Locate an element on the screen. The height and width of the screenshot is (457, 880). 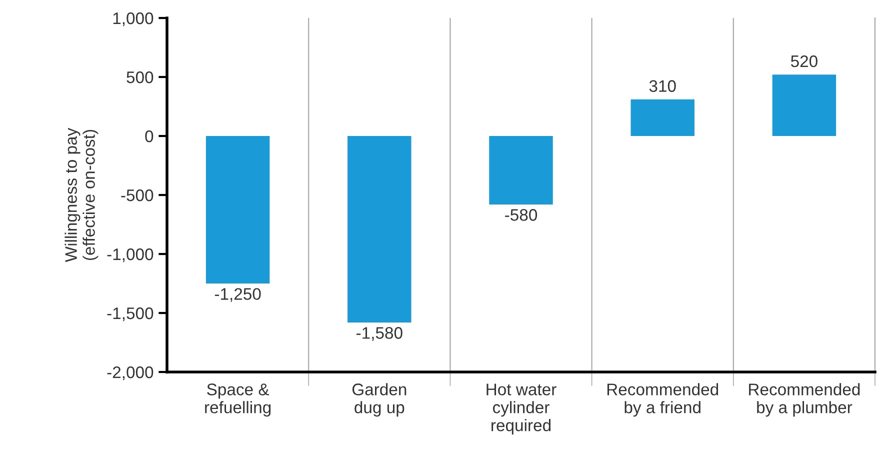
y-axis-title: Willingness to pay (effective on-cost) is located at coordinates (81, 195).